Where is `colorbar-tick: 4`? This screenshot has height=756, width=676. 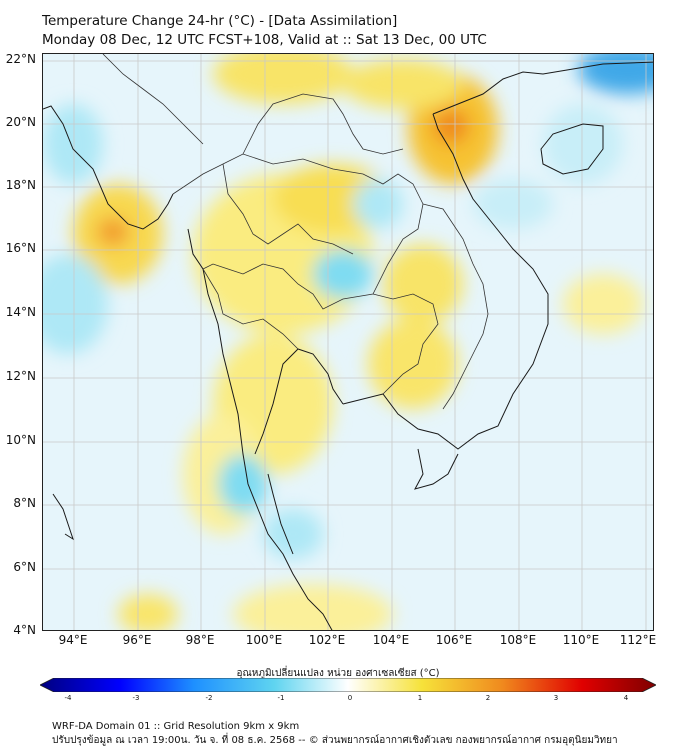
colorbar-tick: 4 is located at coordinates (626, 698).